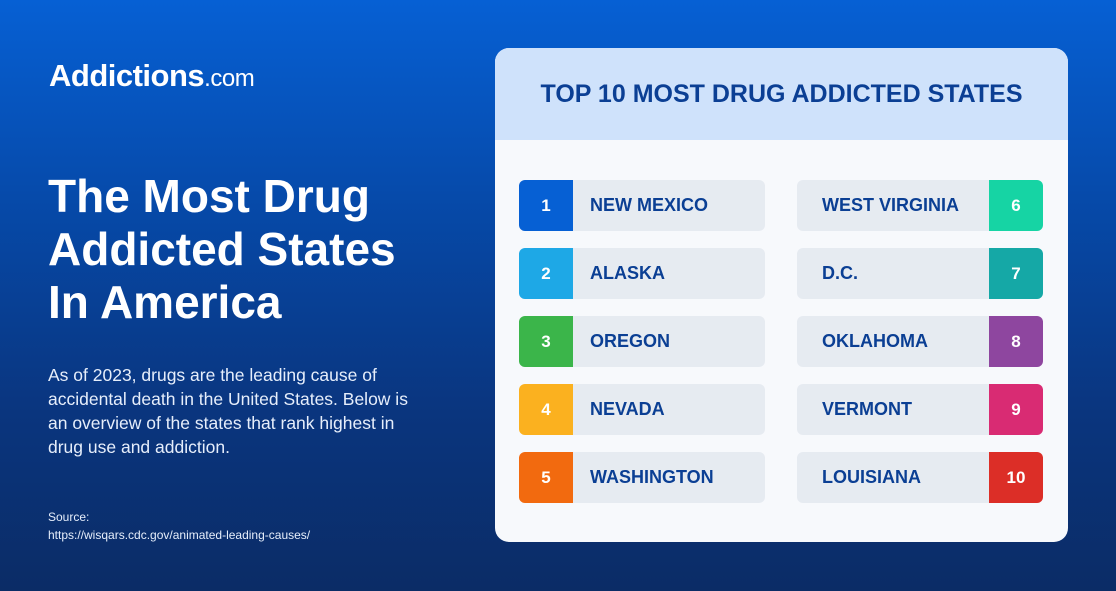  What do you see at coordinates (222, 249) in the screenshot?
I see `title-line: Addicted States` at bounding box center [222, 249].